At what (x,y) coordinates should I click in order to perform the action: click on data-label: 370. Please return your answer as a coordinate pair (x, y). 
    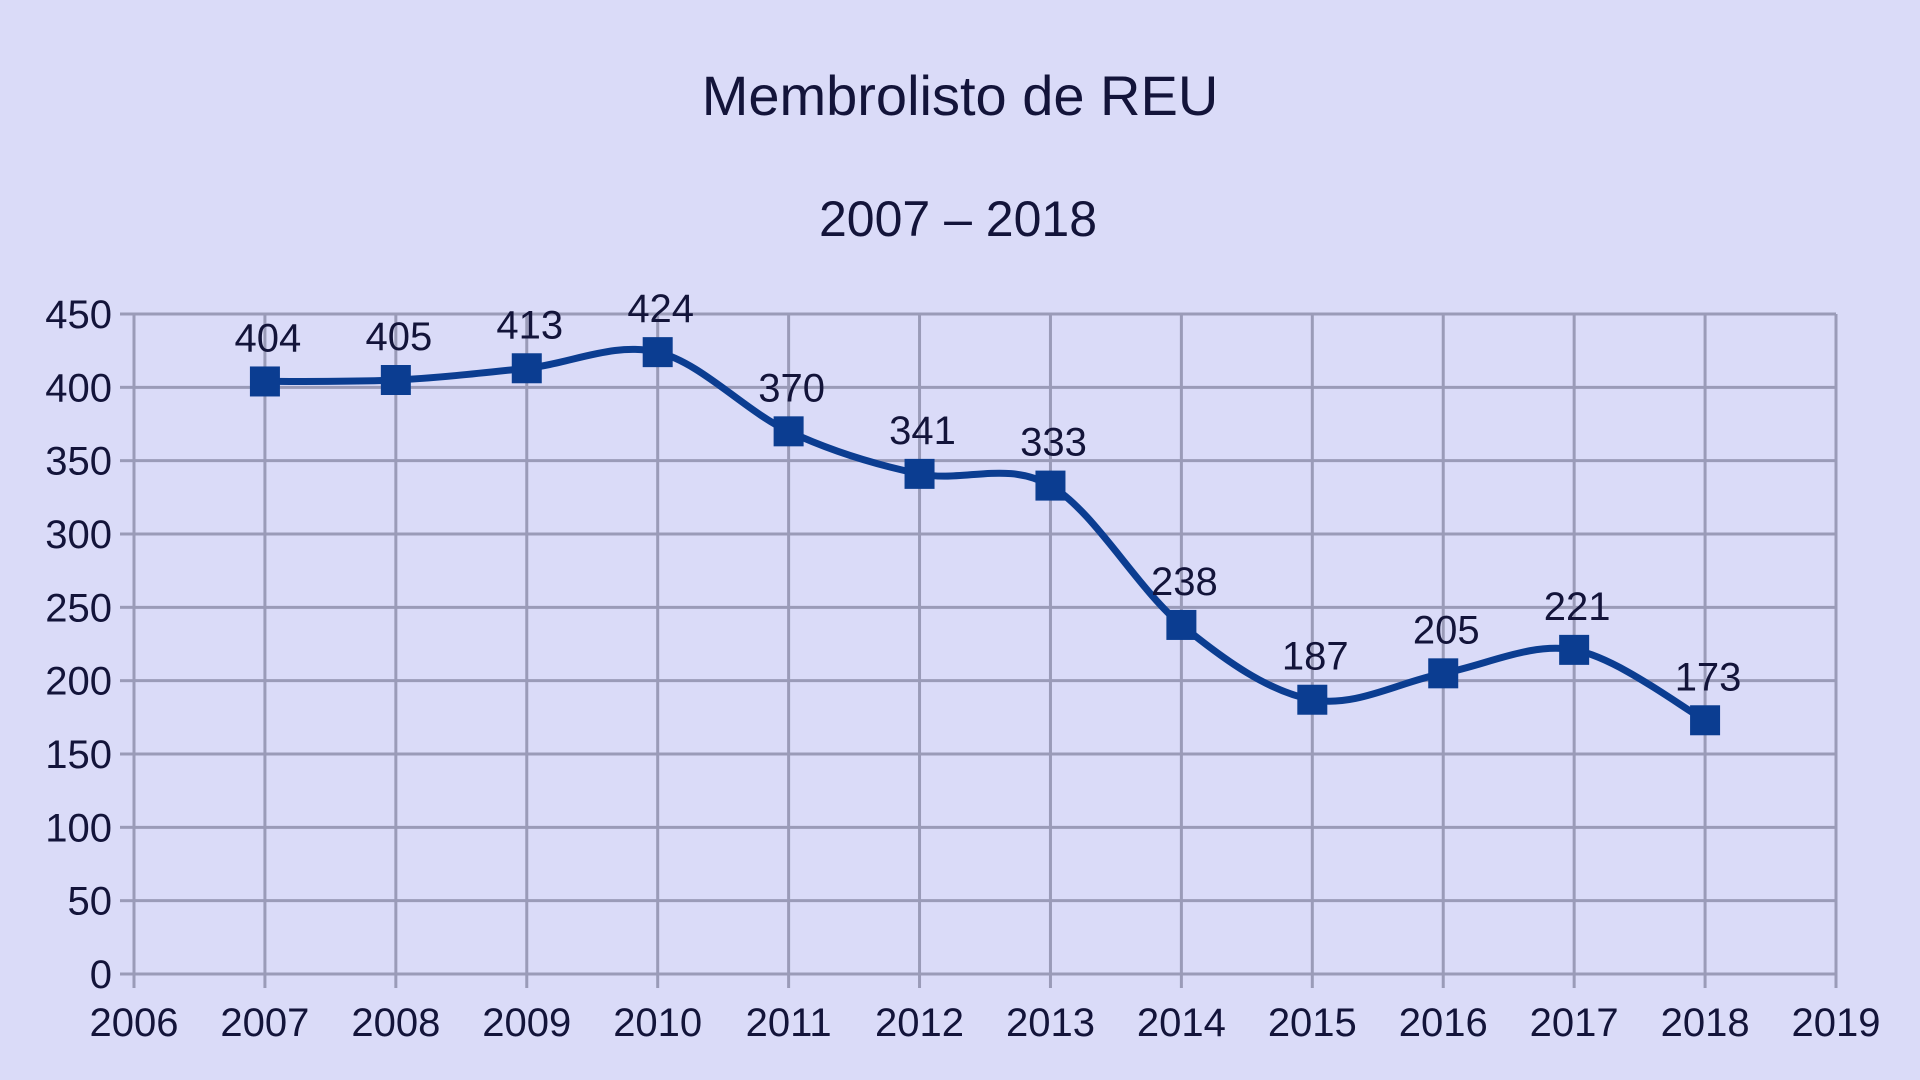
    Looking at the image, I should click on (791, 388).